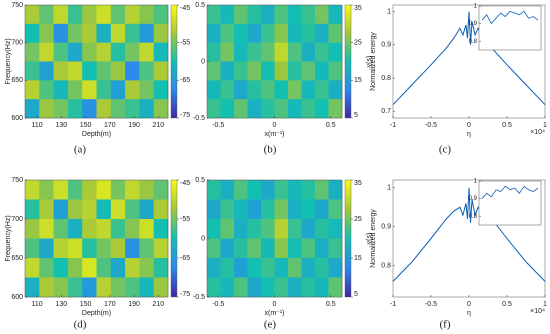 The image size is (550, 334). What do you see at coordinates (356, 115) in the screenshot?
I see `colorbar-tick-label: 5` at bounding box center [356, 115].